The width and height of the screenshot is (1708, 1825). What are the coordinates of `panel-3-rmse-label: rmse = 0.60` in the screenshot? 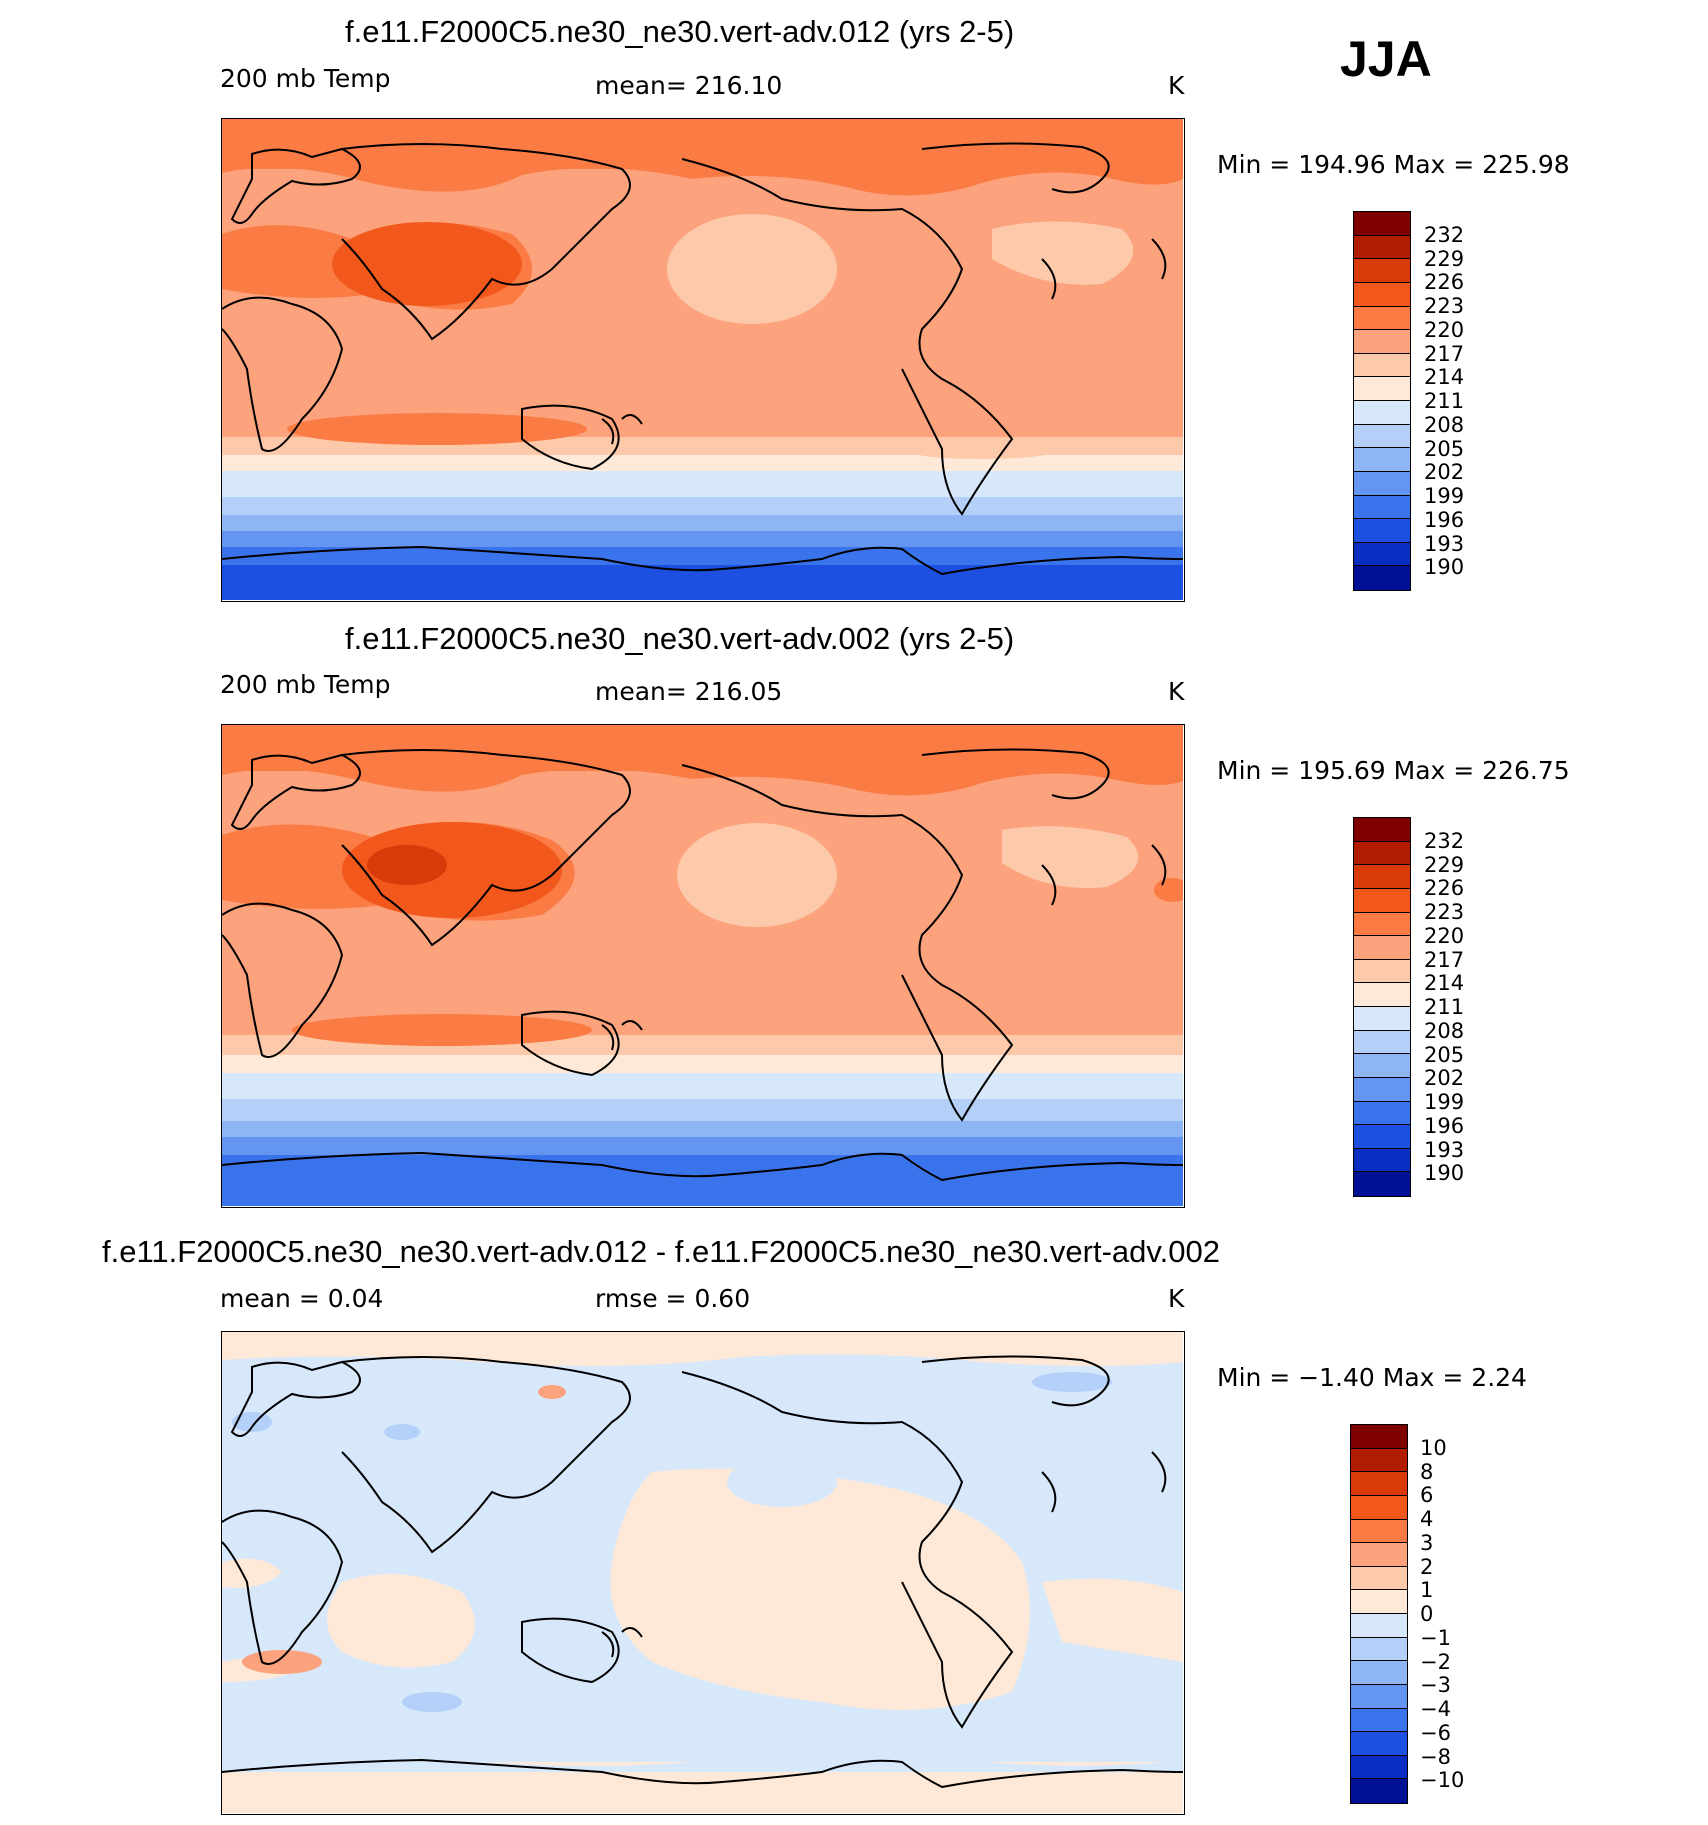 It's located at (673, 1298).